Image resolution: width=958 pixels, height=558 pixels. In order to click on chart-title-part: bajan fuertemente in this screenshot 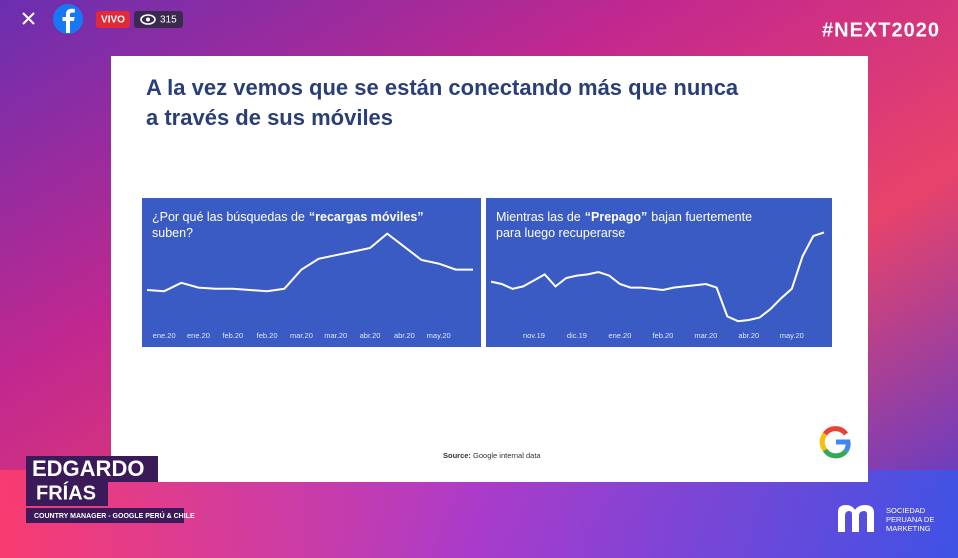, I will do `click(701, 217)`.